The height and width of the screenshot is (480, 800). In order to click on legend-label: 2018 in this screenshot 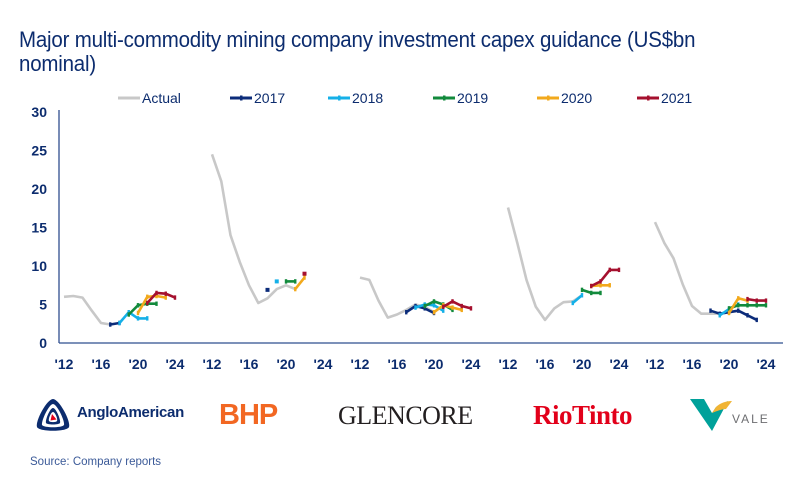, I will do `click(367, 98)`.